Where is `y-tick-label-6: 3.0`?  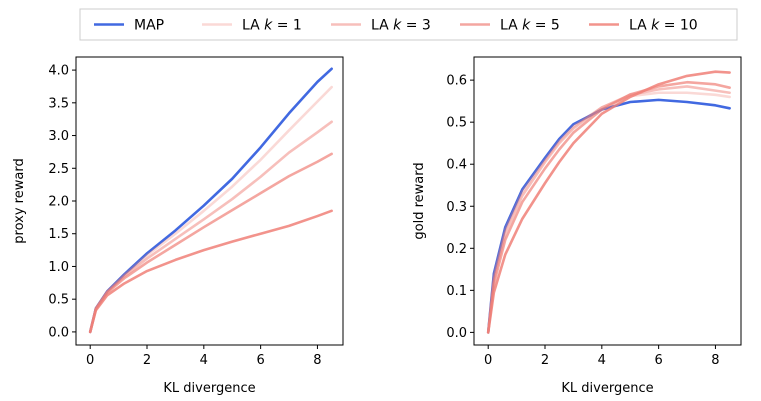
y-tick-label-6: 3.0 is located at coordinates (58, 136).